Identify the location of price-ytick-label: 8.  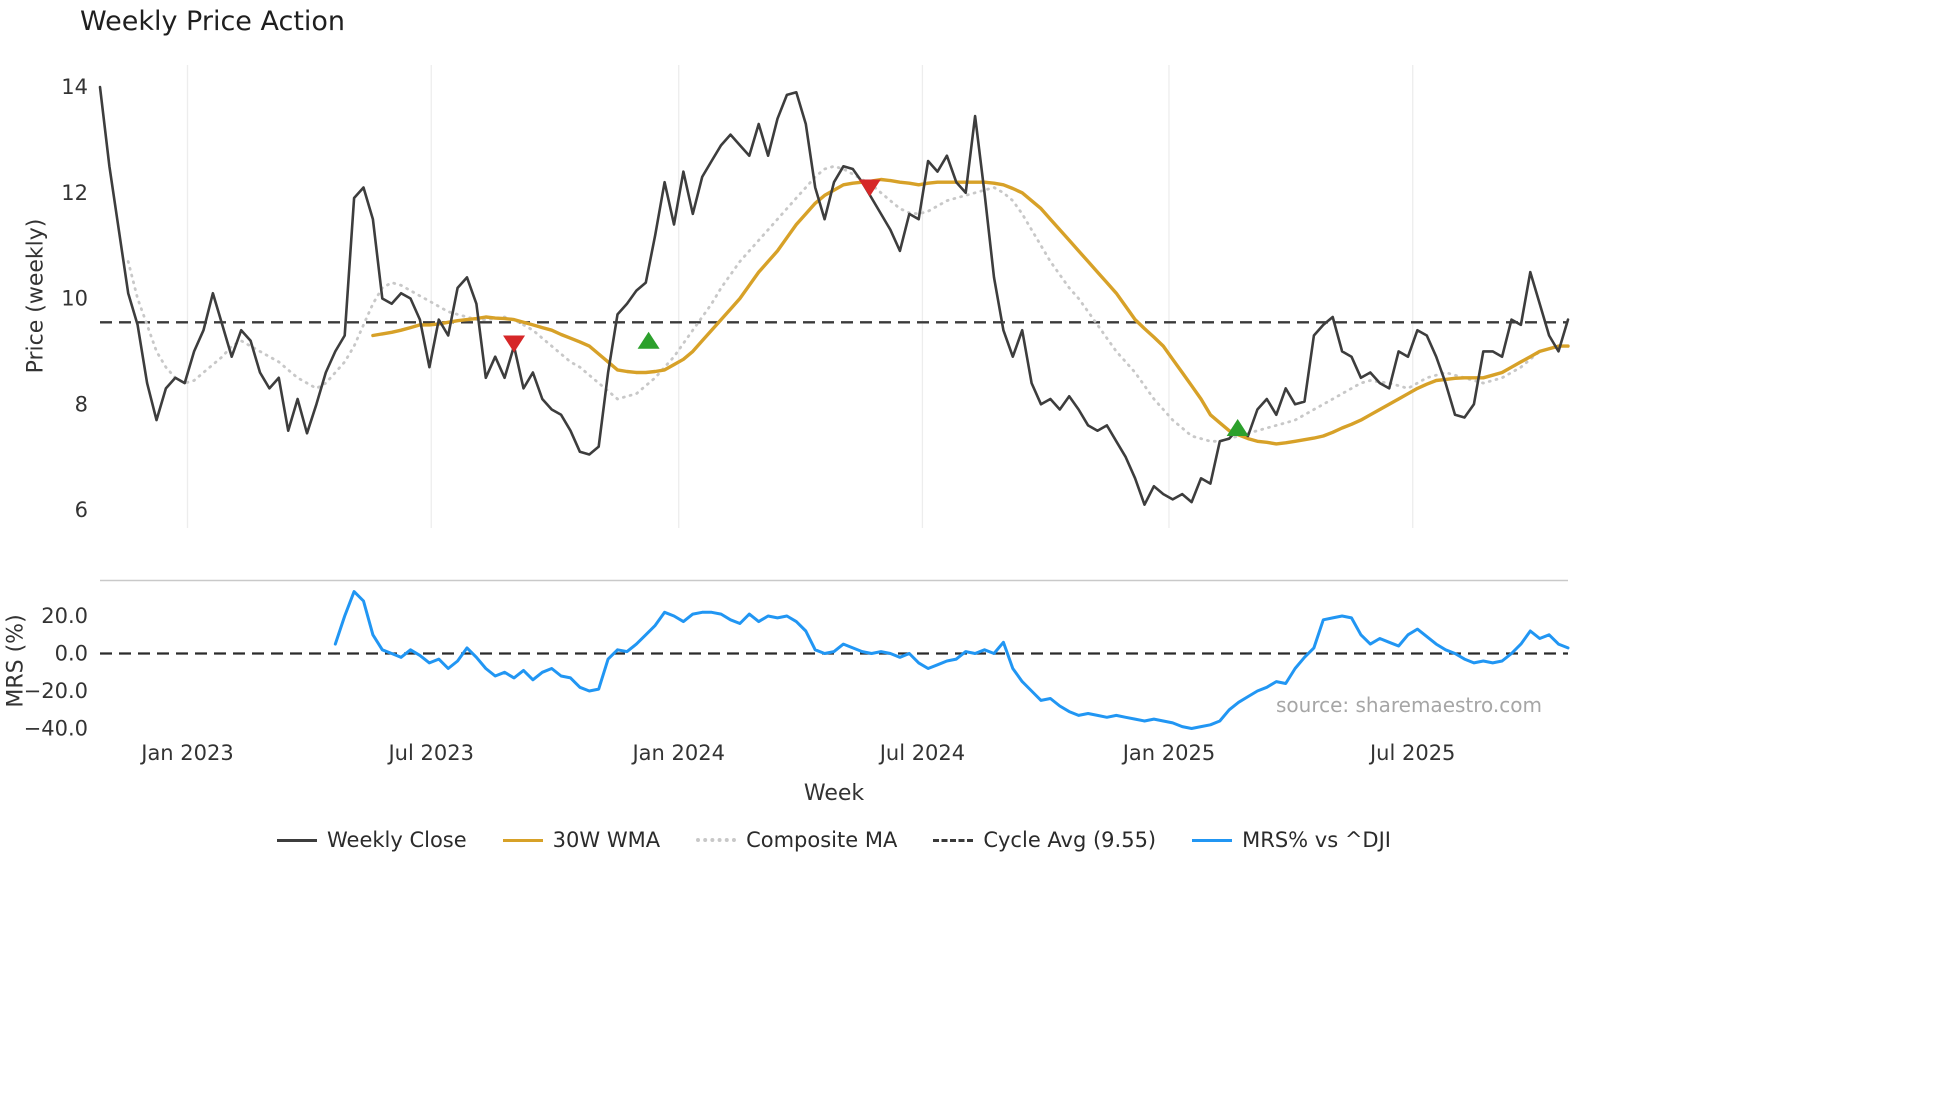
(81, 404).